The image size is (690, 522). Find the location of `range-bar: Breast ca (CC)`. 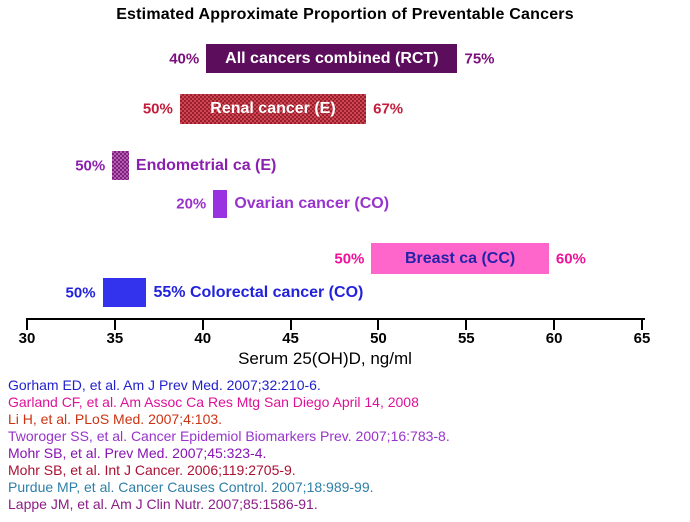

range-bar: Breast ca (CC) is located at coordinates (460, 258).